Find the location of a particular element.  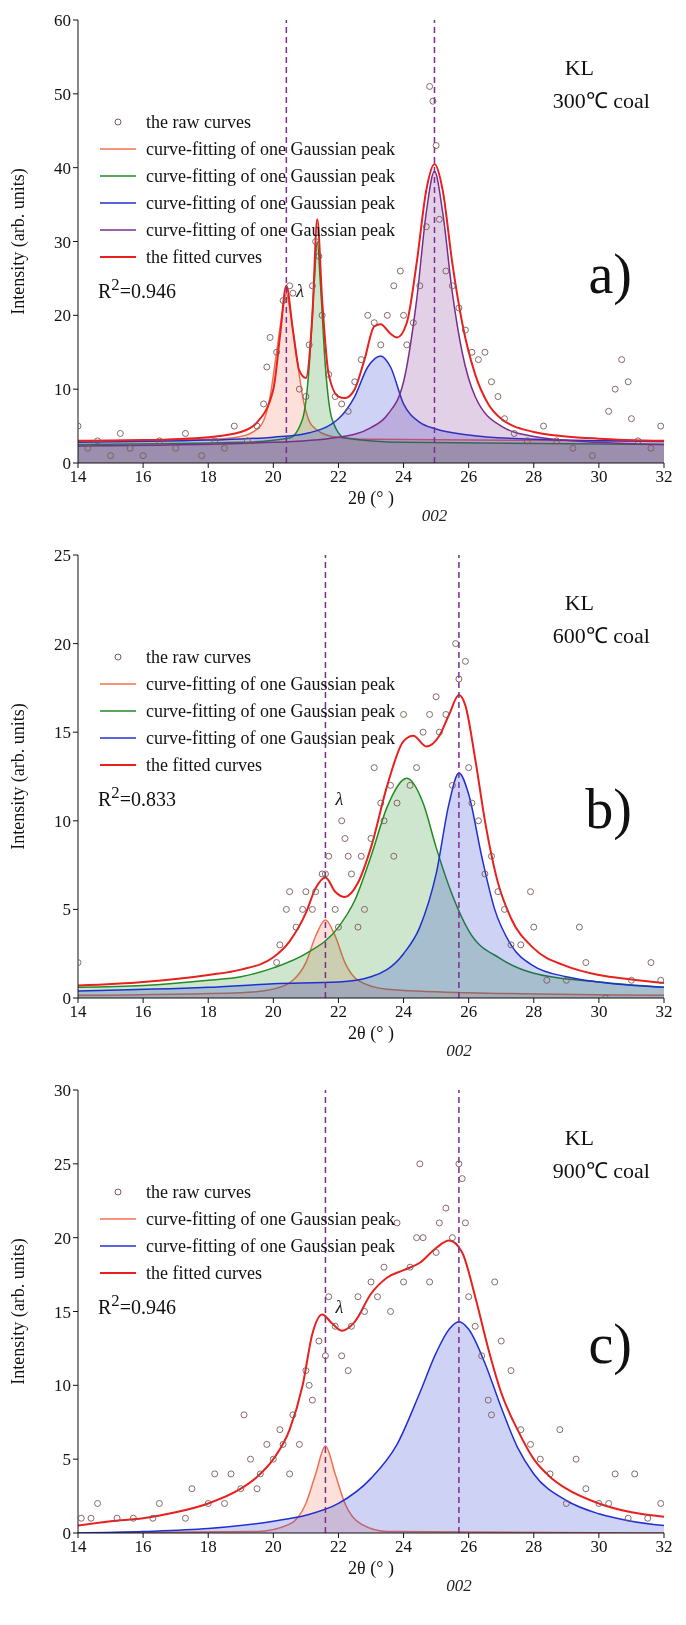

annotation: 600℃ coal is located at coordinates (601, 635).